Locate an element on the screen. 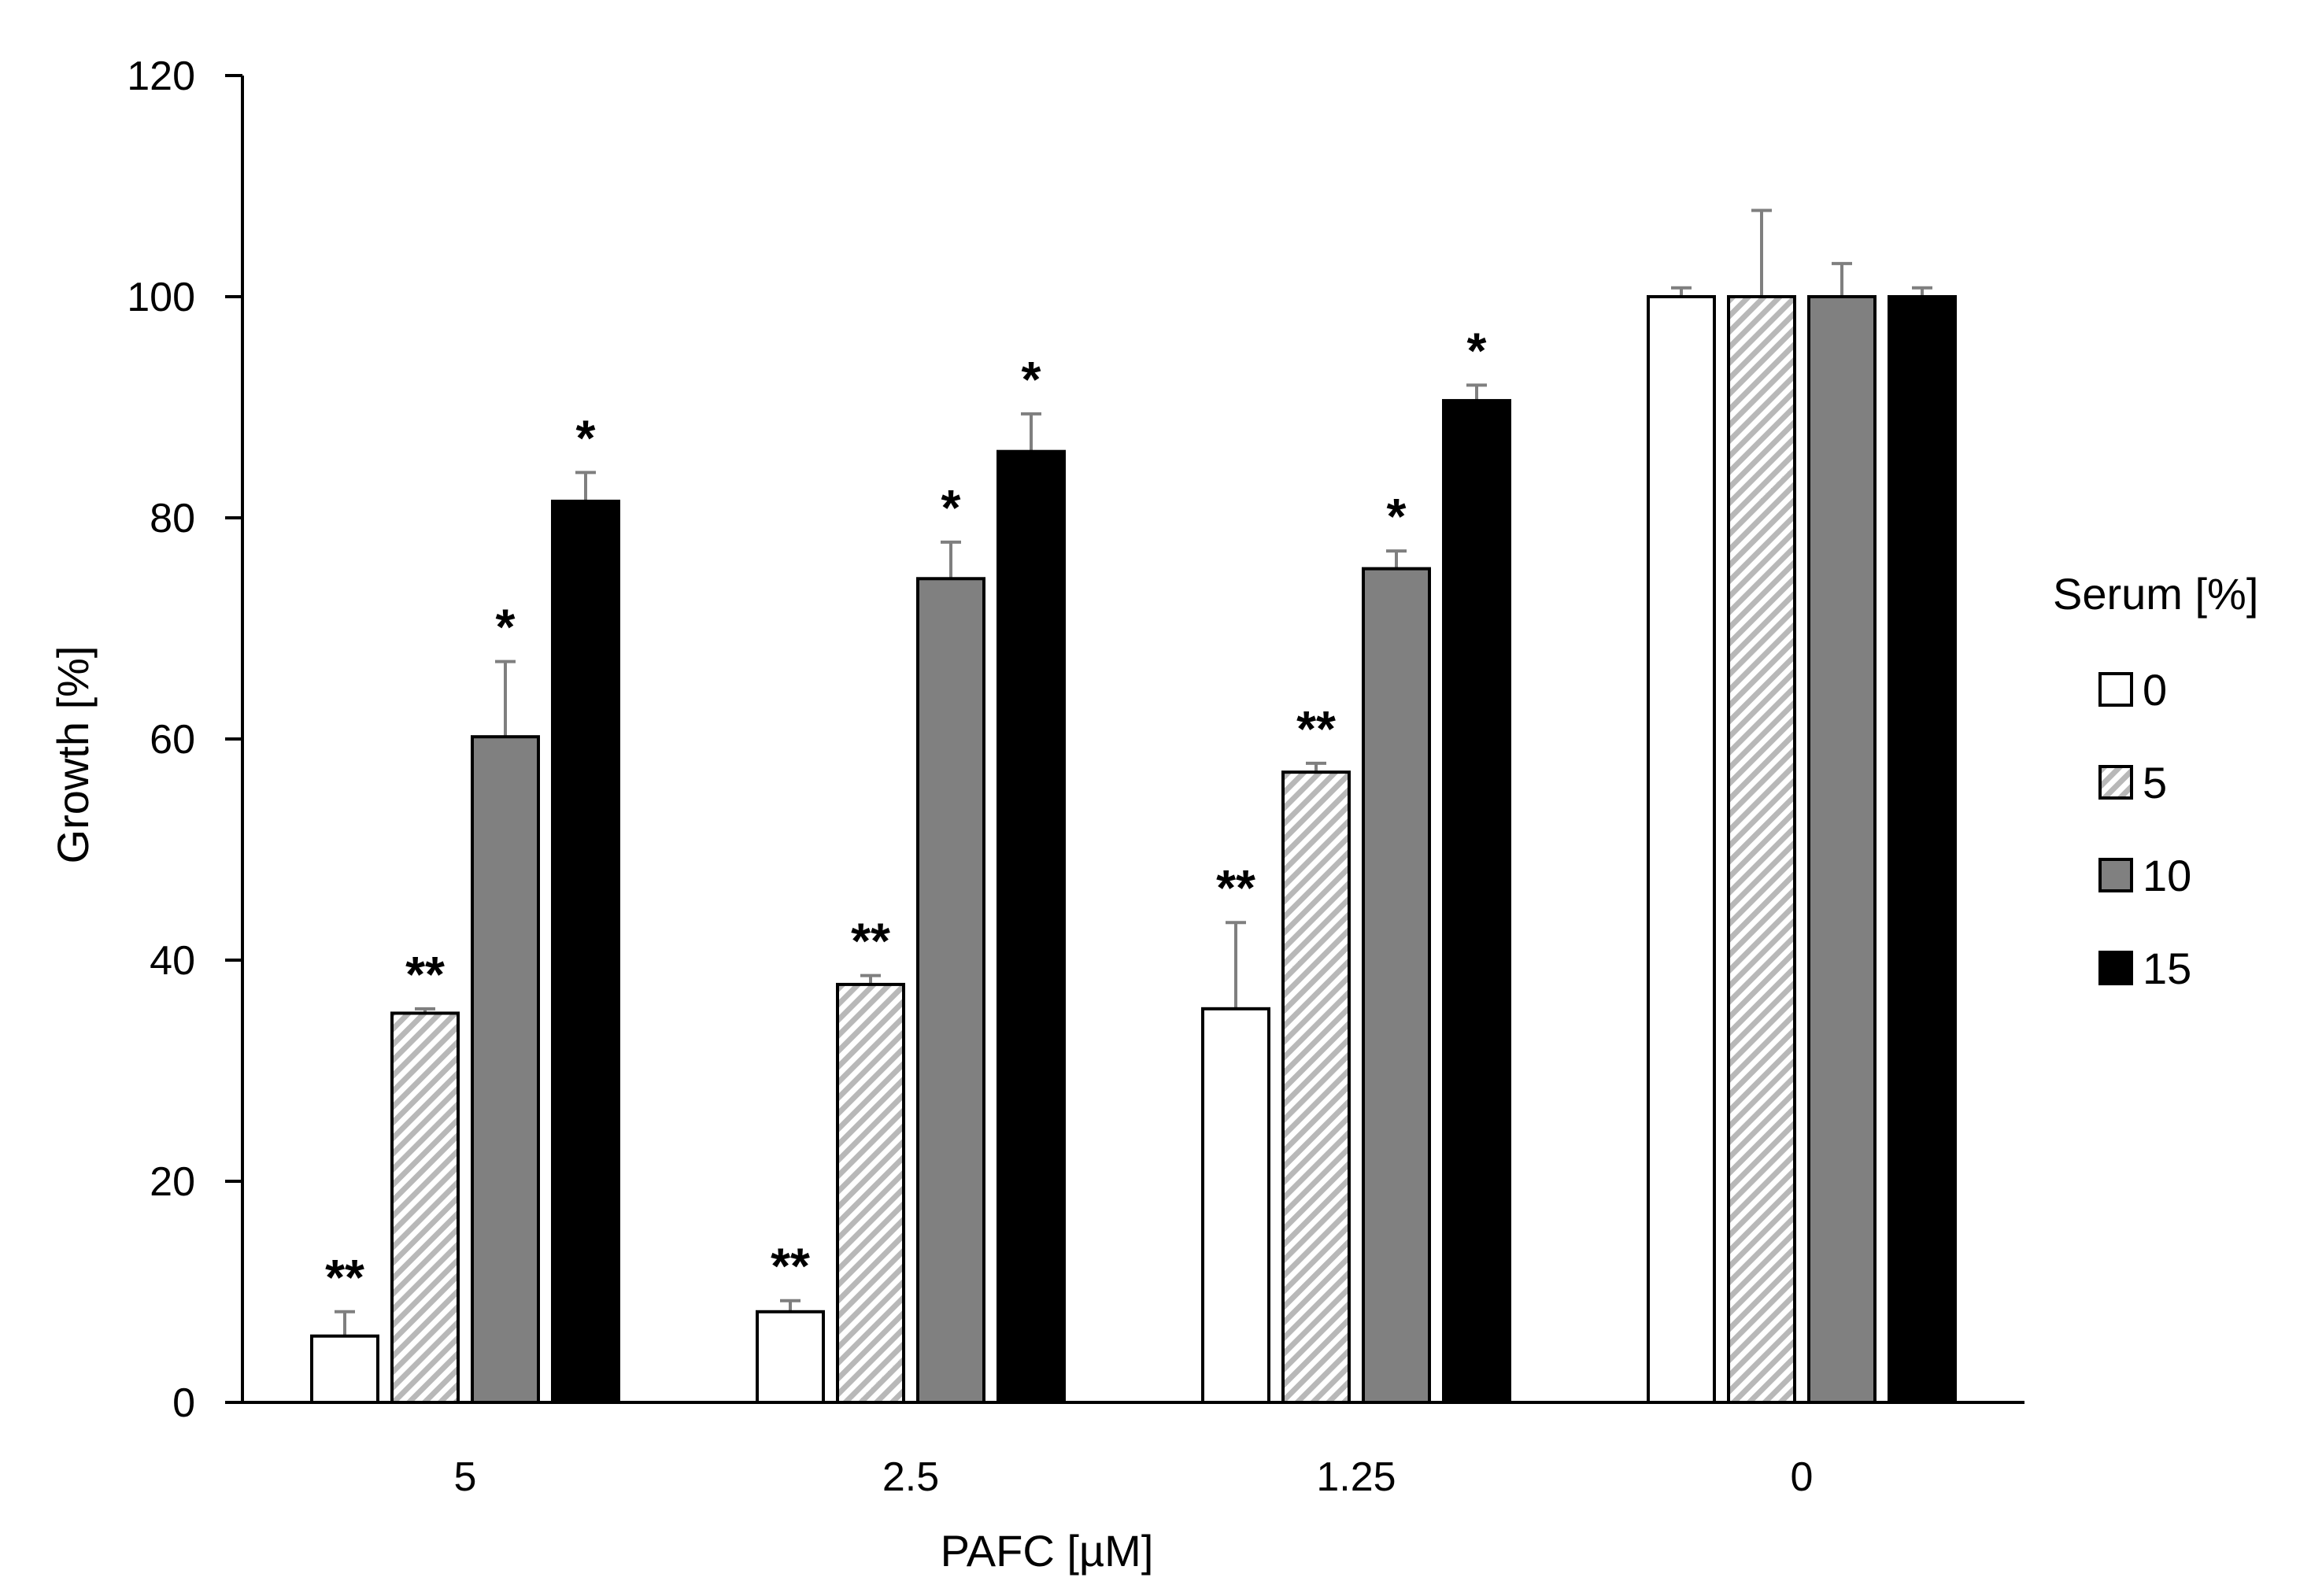 The image size is (2311, 1596). y-tick-label: 120 is located at coordinates (161, 76).